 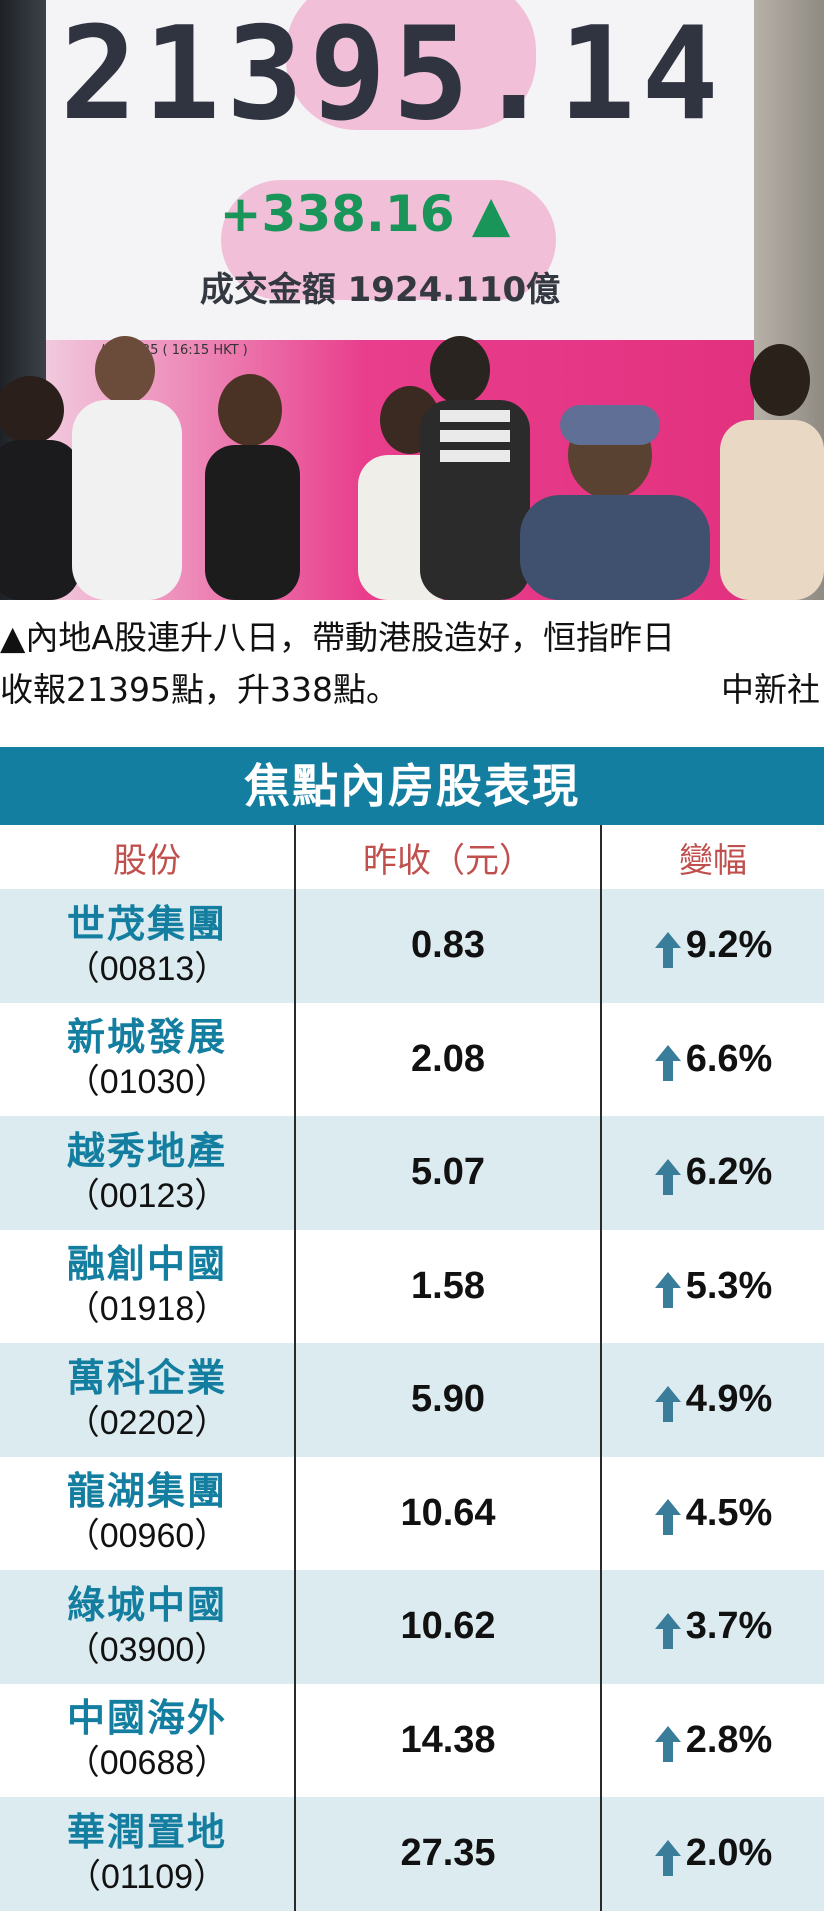 I want to click on photo-credit: 中新社, so click(x=770, y=689).